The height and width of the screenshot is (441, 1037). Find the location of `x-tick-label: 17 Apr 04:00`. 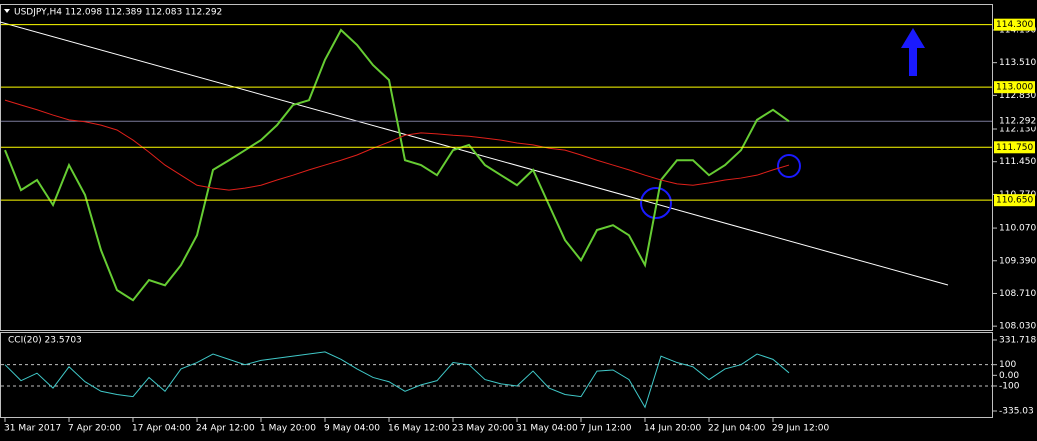

x-tick-label: 17 Apr 04:00 is located at coordinates (161, 429).